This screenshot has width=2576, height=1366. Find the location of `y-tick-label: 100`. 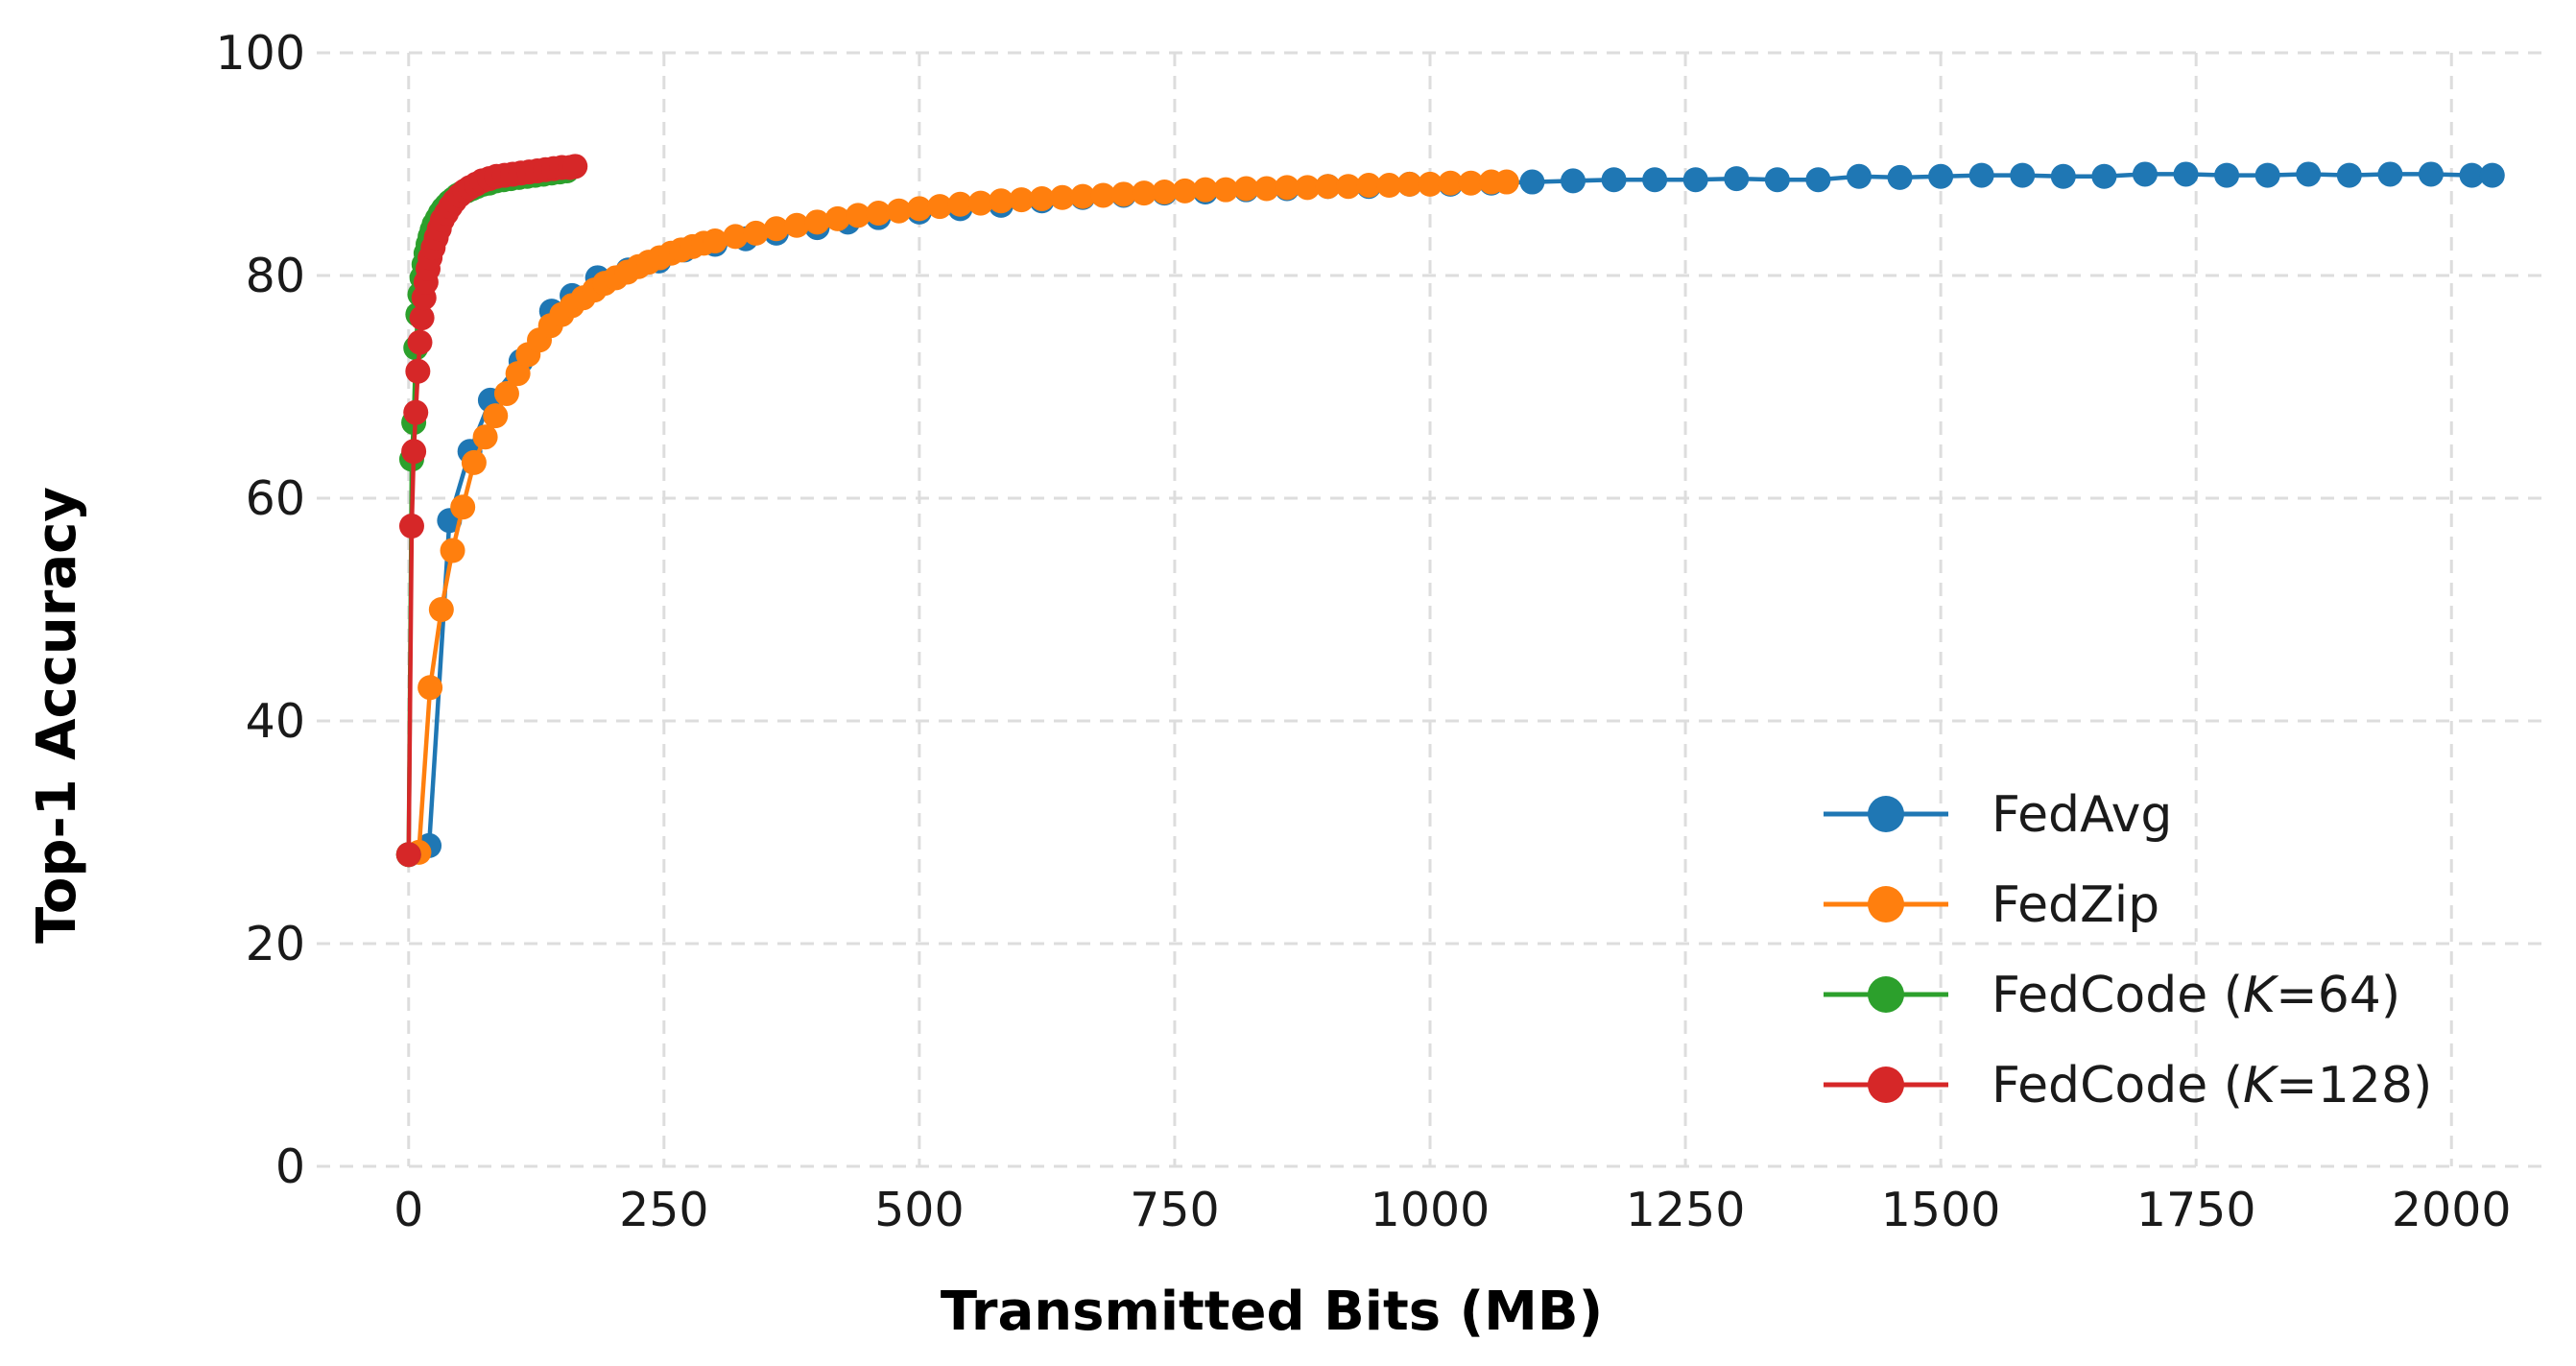

y-tick-label: 100 is located at coordinates (260, 53).